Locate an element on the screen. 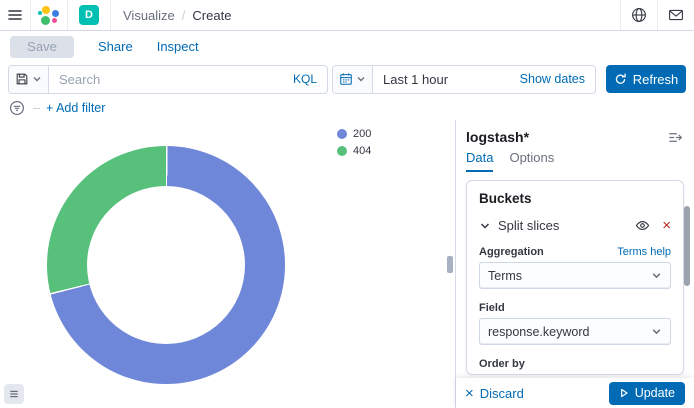  elastic-logo-icon is located at coordinates (49, 15).